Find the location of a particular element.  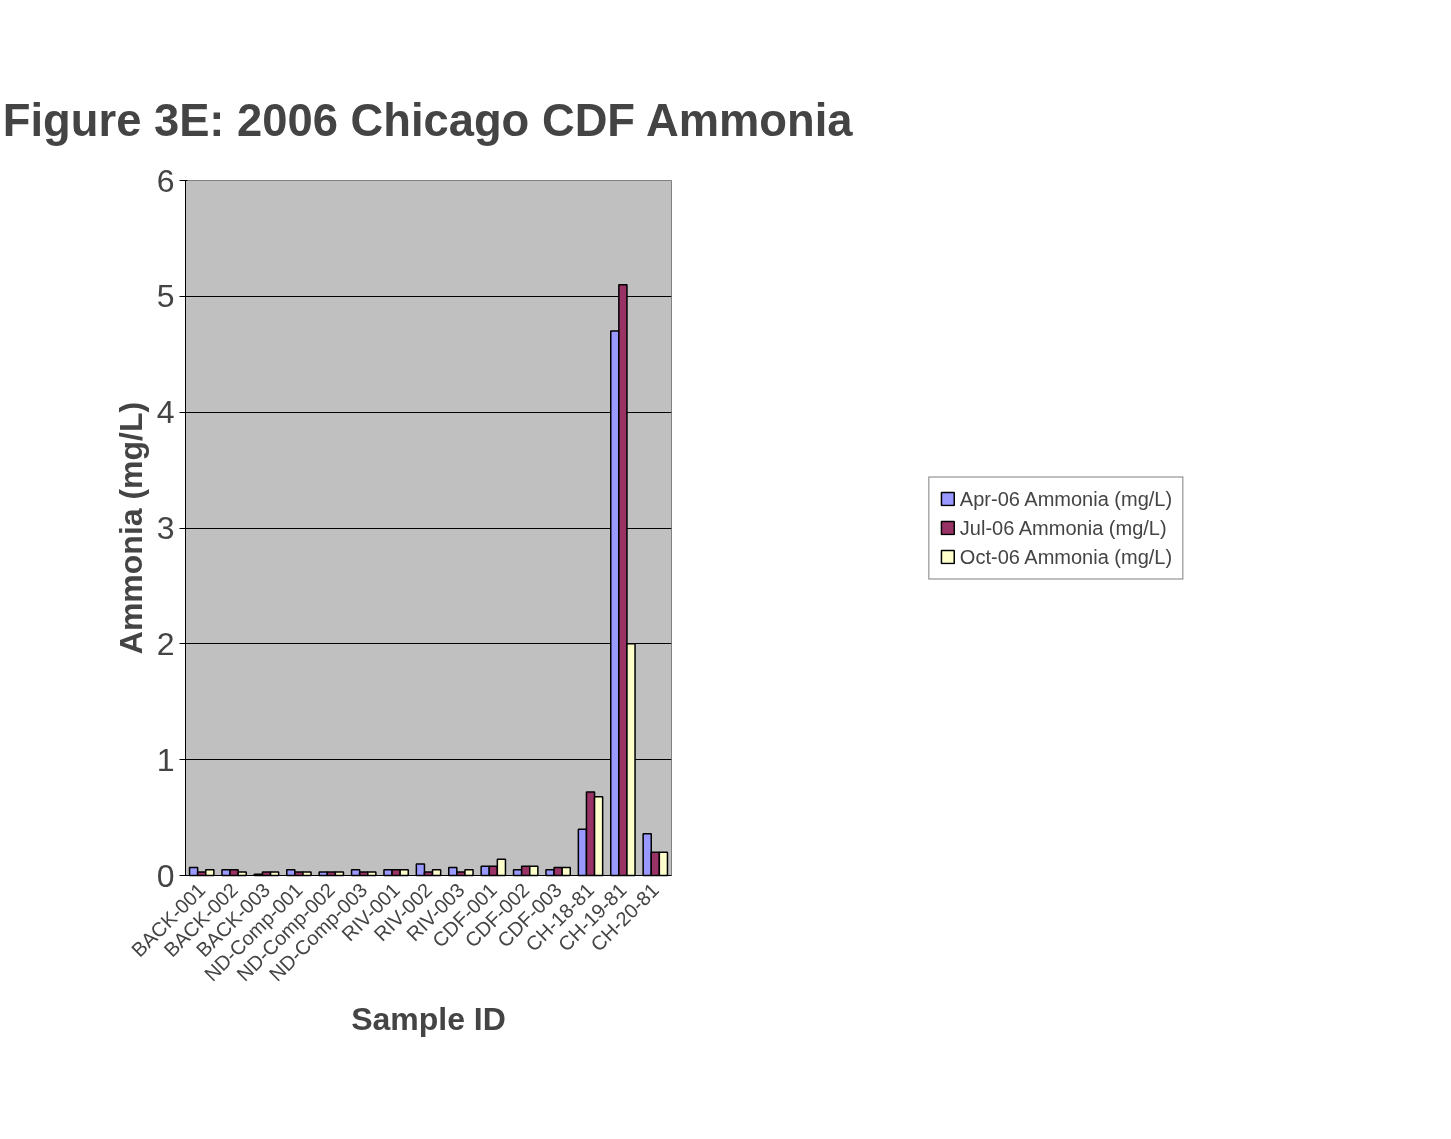

y-tick-label: 6 is located at coordinates (165, 180).